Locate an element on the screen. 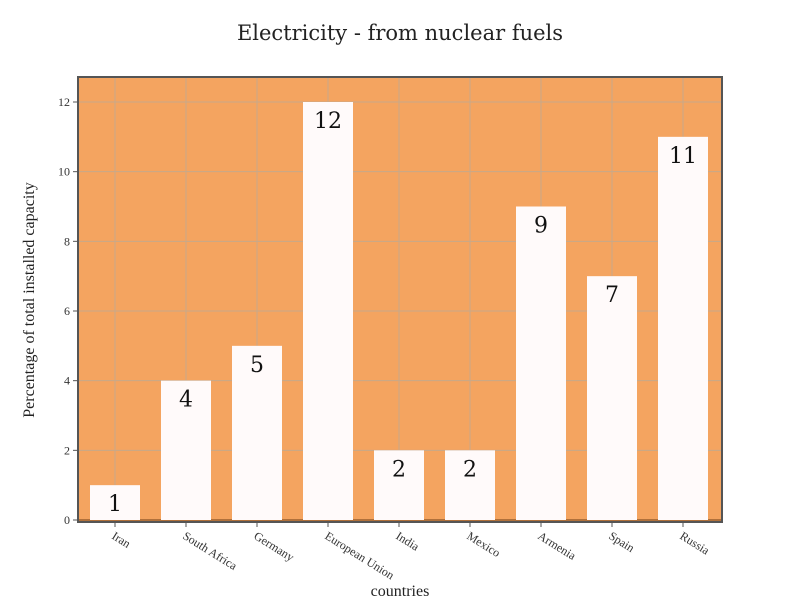  data-label: 4 is located at coordinates (186, 400).